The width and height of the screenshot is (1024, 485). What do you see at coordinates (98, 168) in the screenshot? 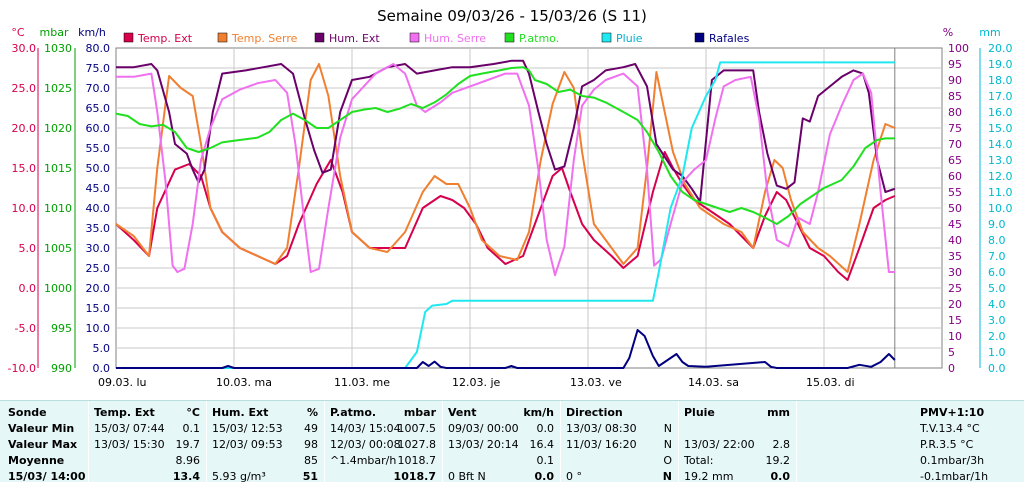
I see `kmh-tick-label: 50.0` at bounding box center [98, 168].